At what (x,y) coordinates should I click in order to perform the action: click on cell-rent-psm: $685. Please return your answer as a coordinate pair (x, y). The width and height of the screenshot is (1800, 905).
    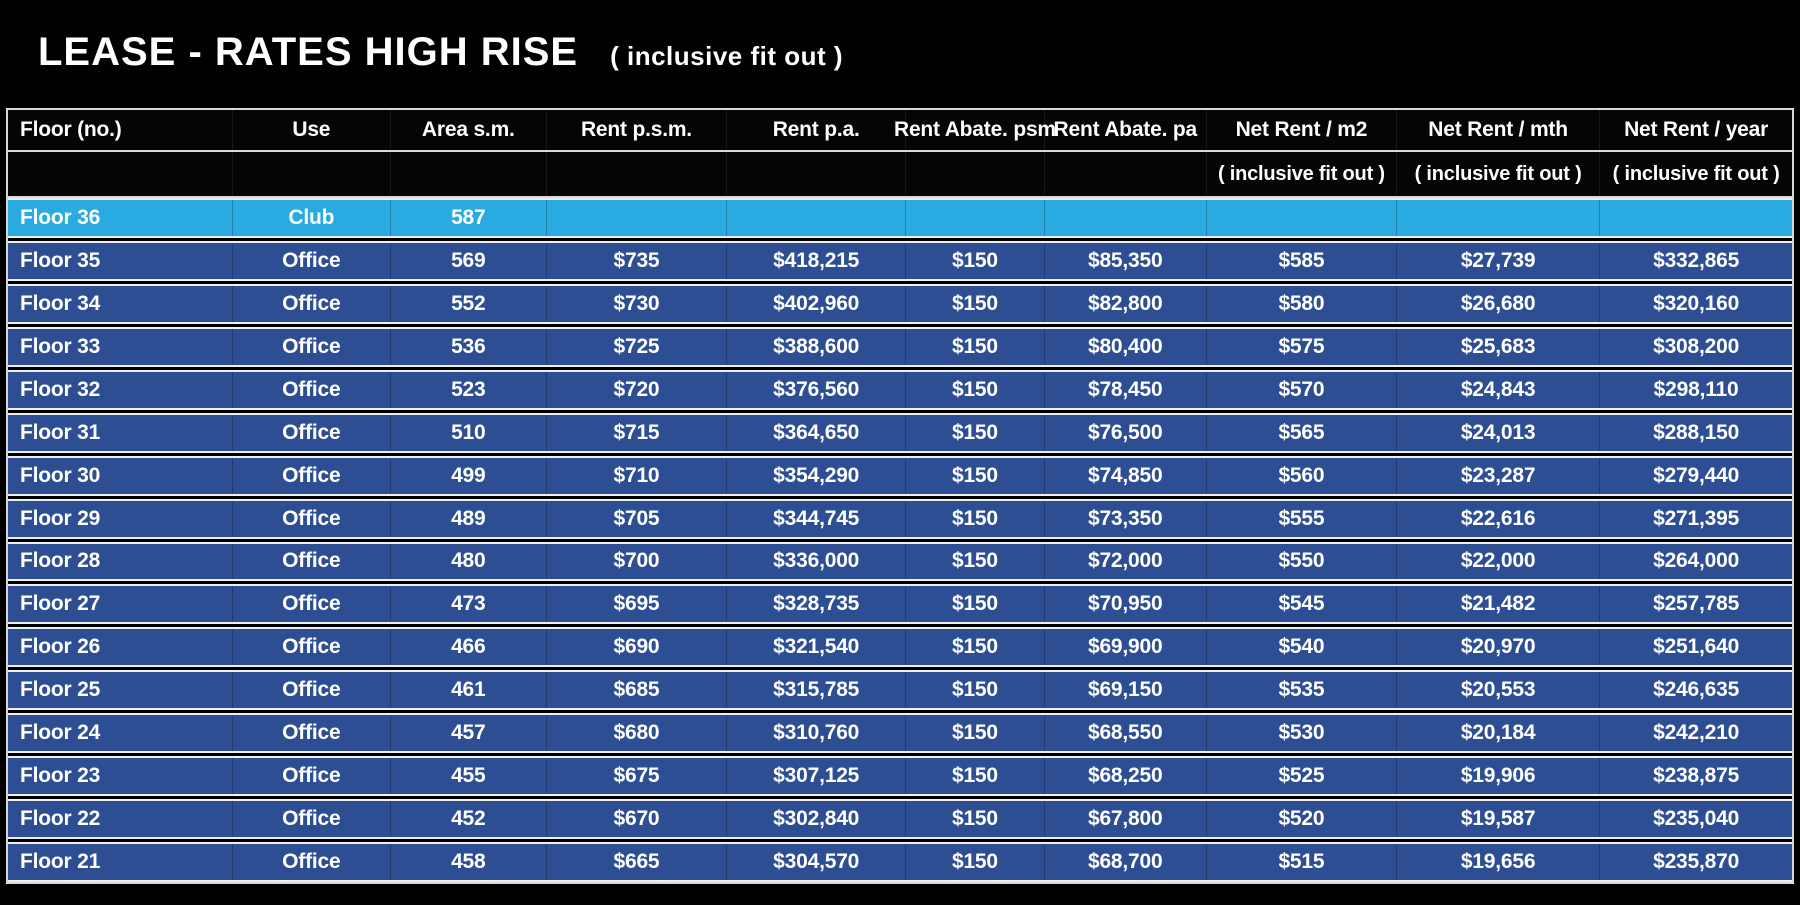
    Looking at the image, I should click on (635, 690).